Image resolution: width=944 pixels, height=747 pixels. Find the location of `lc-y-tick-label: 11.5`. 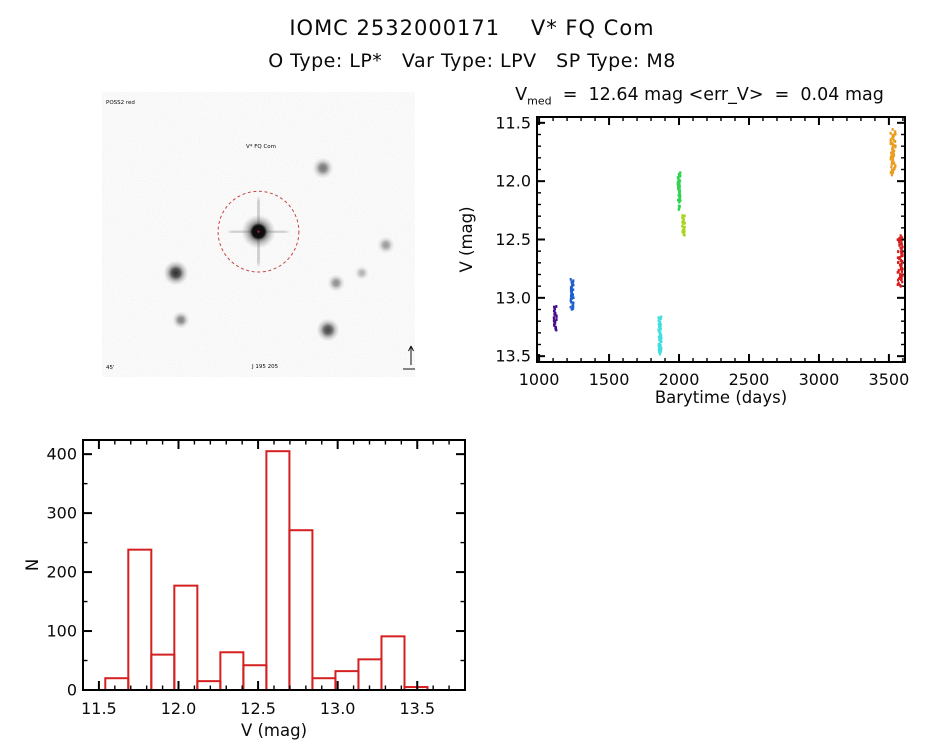

lc-y-tick-label: 11.5 is located at coordinates (513, 122).